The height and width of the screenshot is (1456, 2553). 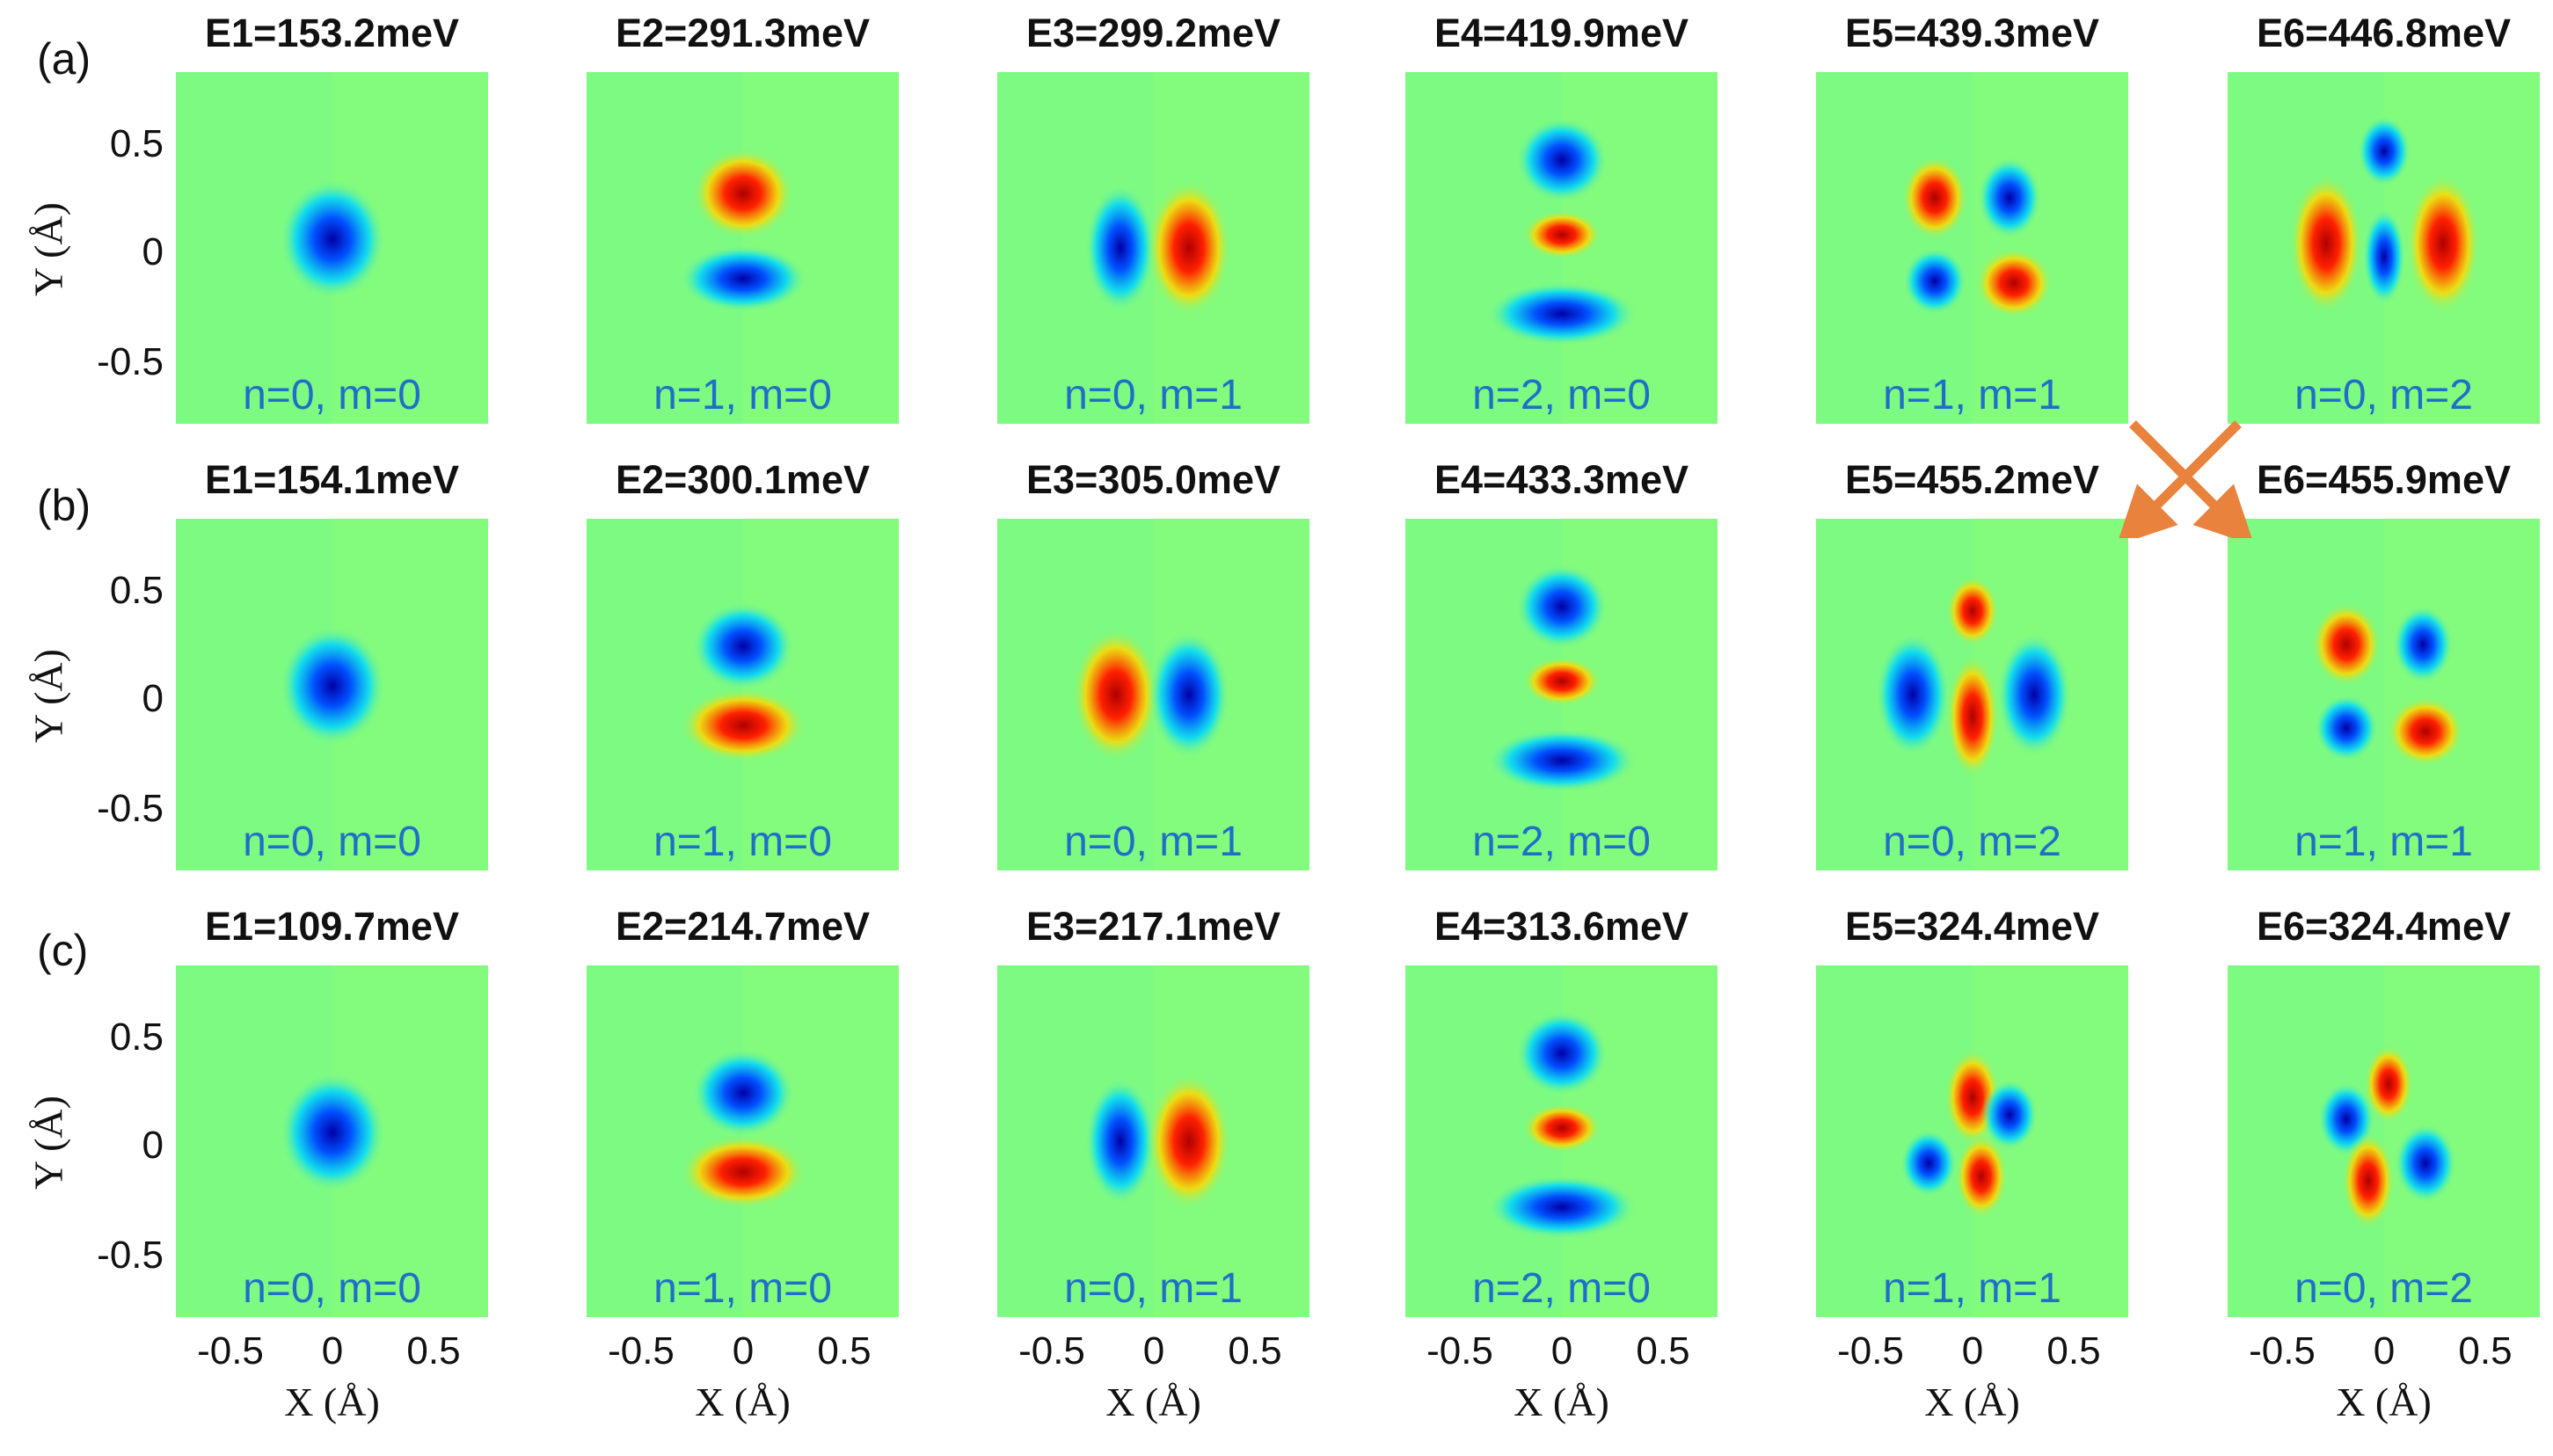 I want to click on energy-title: E6=455.9meV, so click(x=2384, y=480).